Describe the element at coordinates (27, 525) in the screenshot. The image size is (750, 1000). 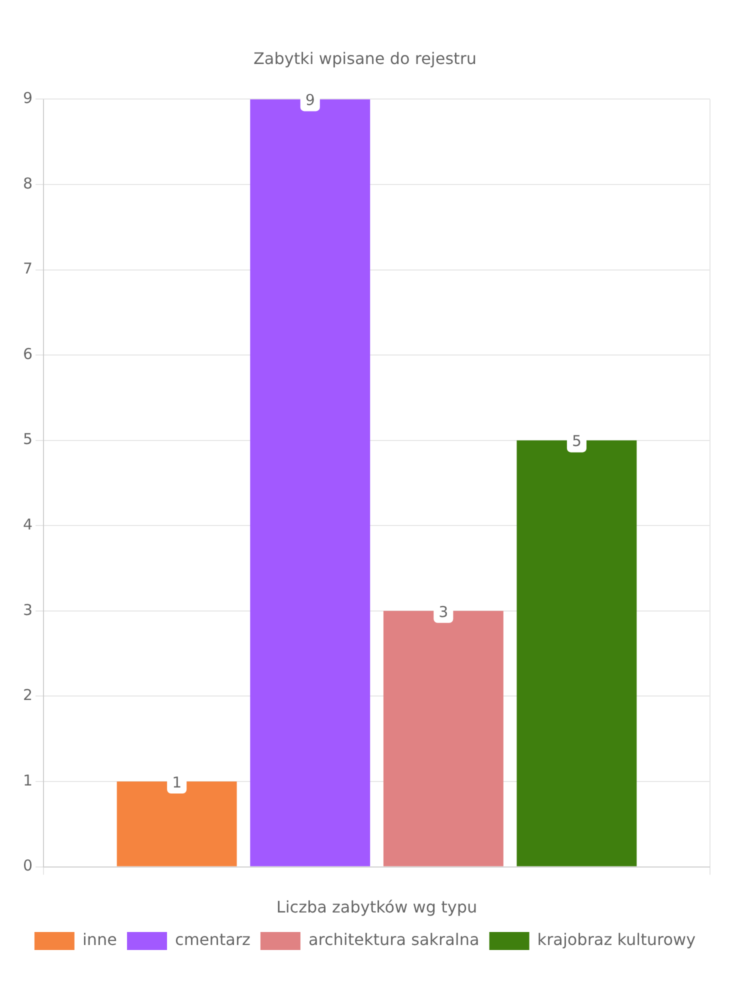
I see `y-tick-label: 4` at that location.